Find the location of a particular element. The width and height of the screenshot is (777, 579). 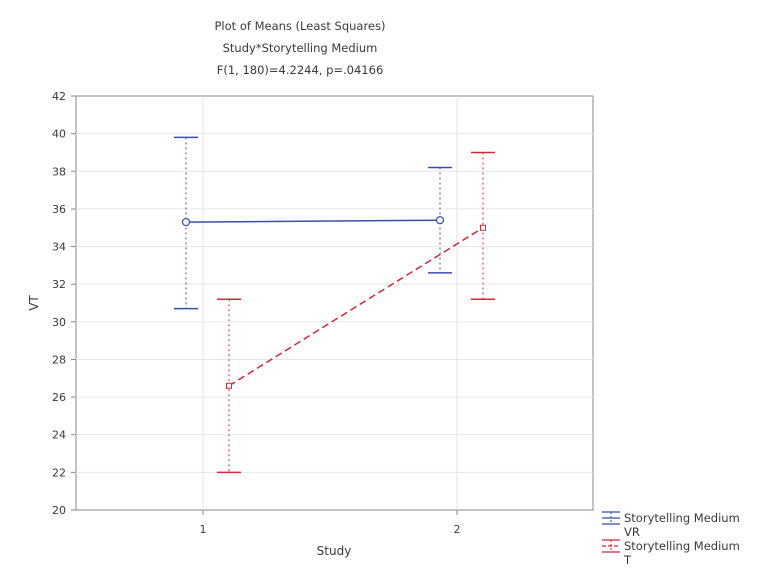

y-tick-label-40: 40 is located at coordinates (59, 134).